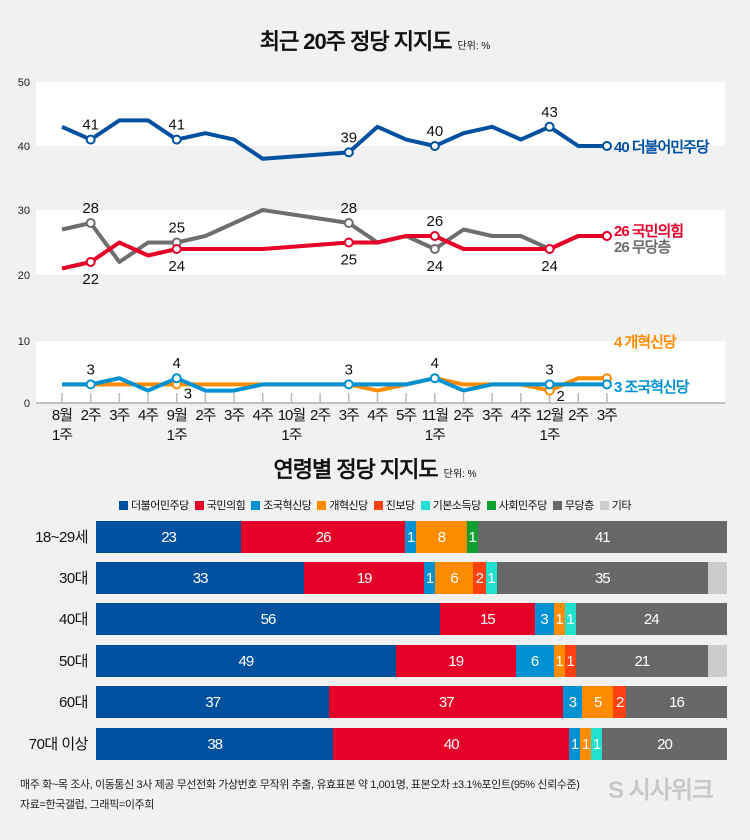 The image size is (750, 840). I want to click on bar-row: 60대 37 37 3 5 2 16, so click(375, 702).